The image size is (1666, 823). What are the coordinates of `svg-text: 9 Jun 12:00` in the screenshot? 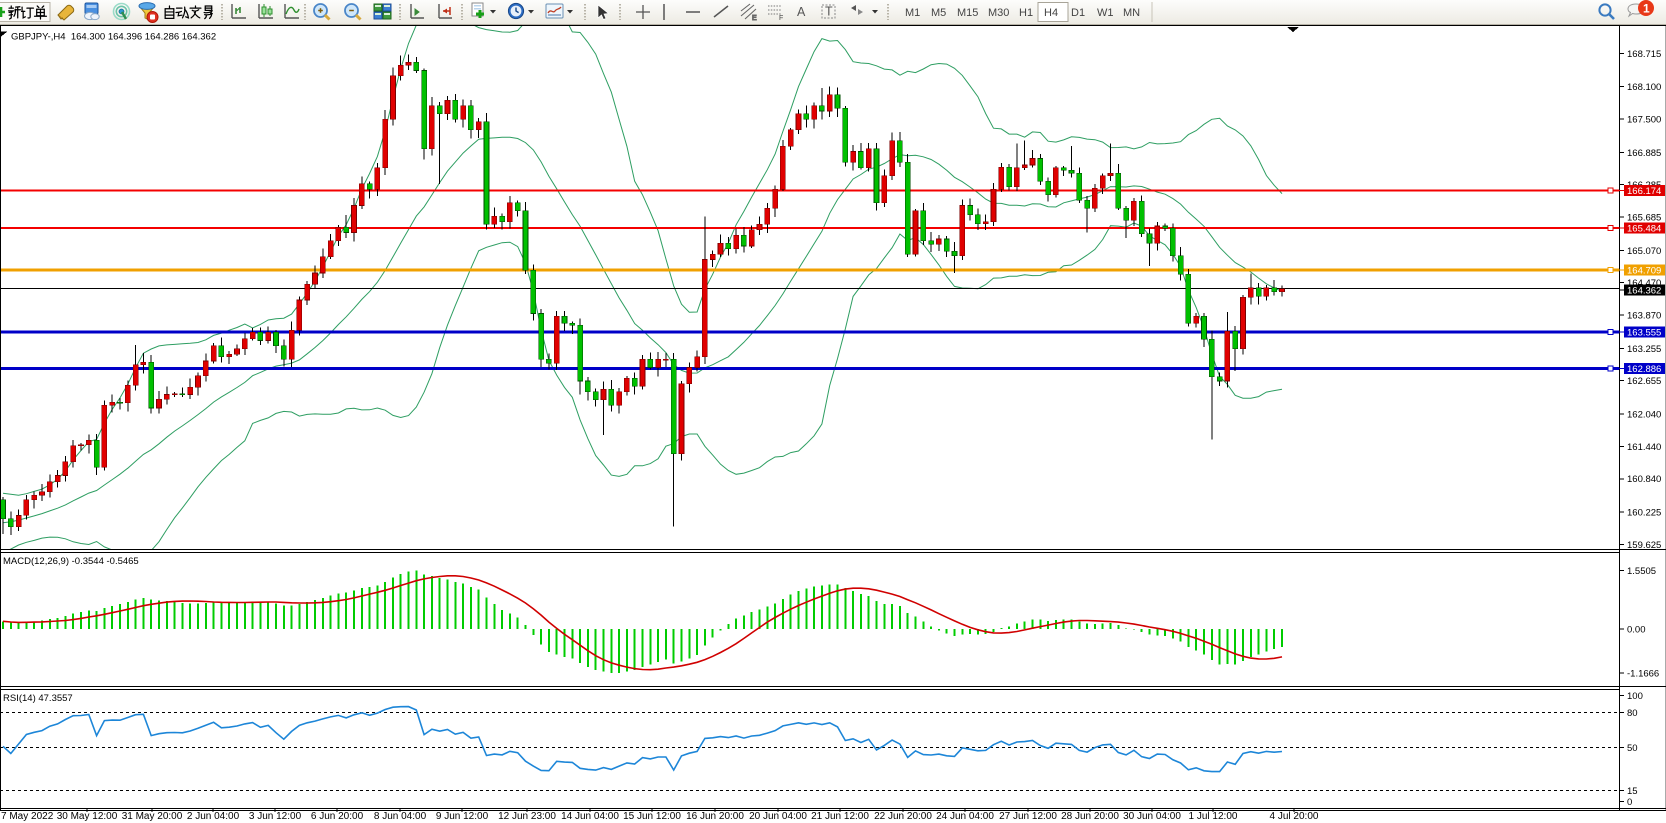 It's located at (462, 816).